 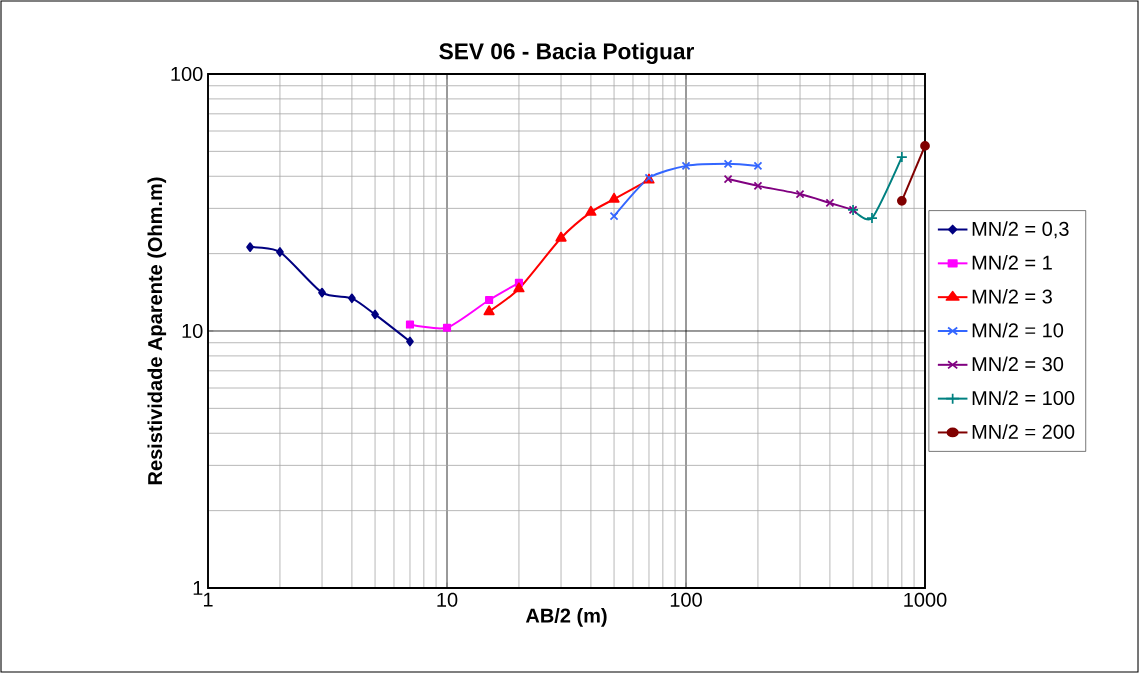 I want to click on x-tick-label: 10, so click(x=447, y=599).